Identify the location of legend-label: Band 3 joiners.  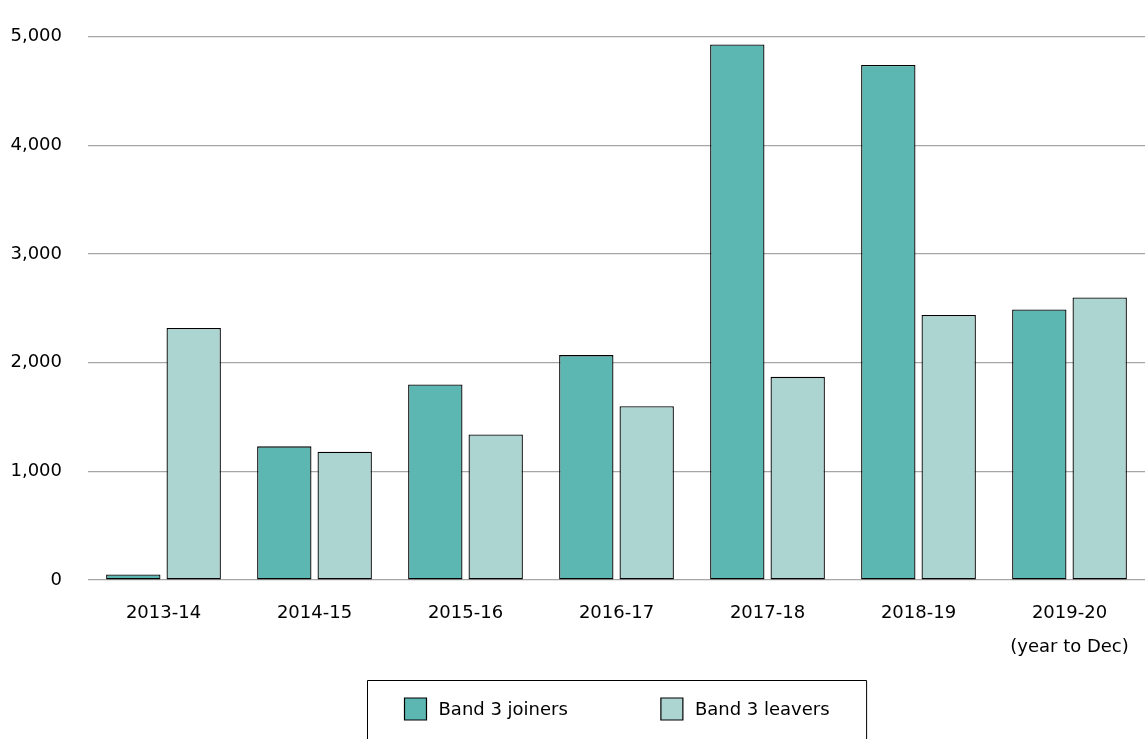
(503, 708).